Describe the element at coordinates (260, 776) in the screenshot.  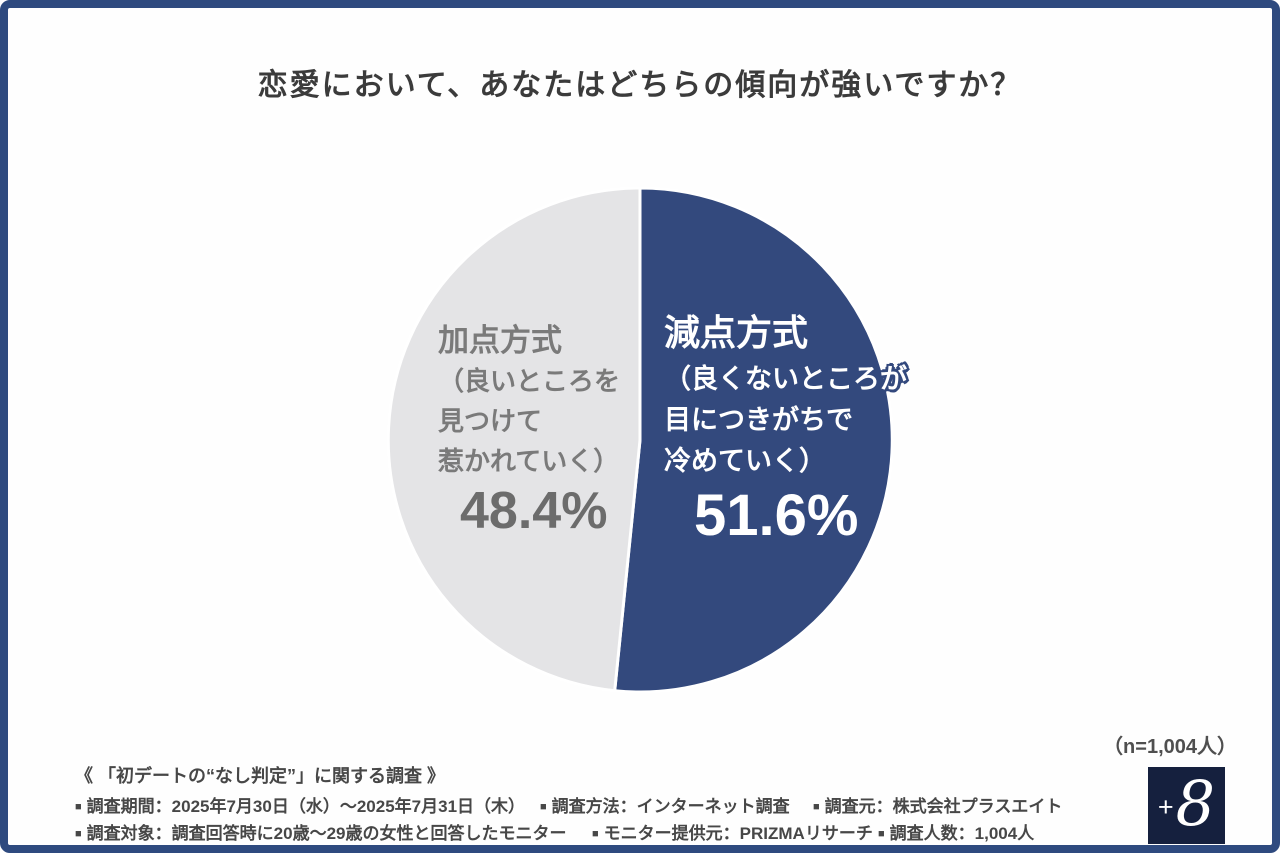
I see `survey-headline: 《 「初デートの“なし判定”」に関する調査 》` at that location.